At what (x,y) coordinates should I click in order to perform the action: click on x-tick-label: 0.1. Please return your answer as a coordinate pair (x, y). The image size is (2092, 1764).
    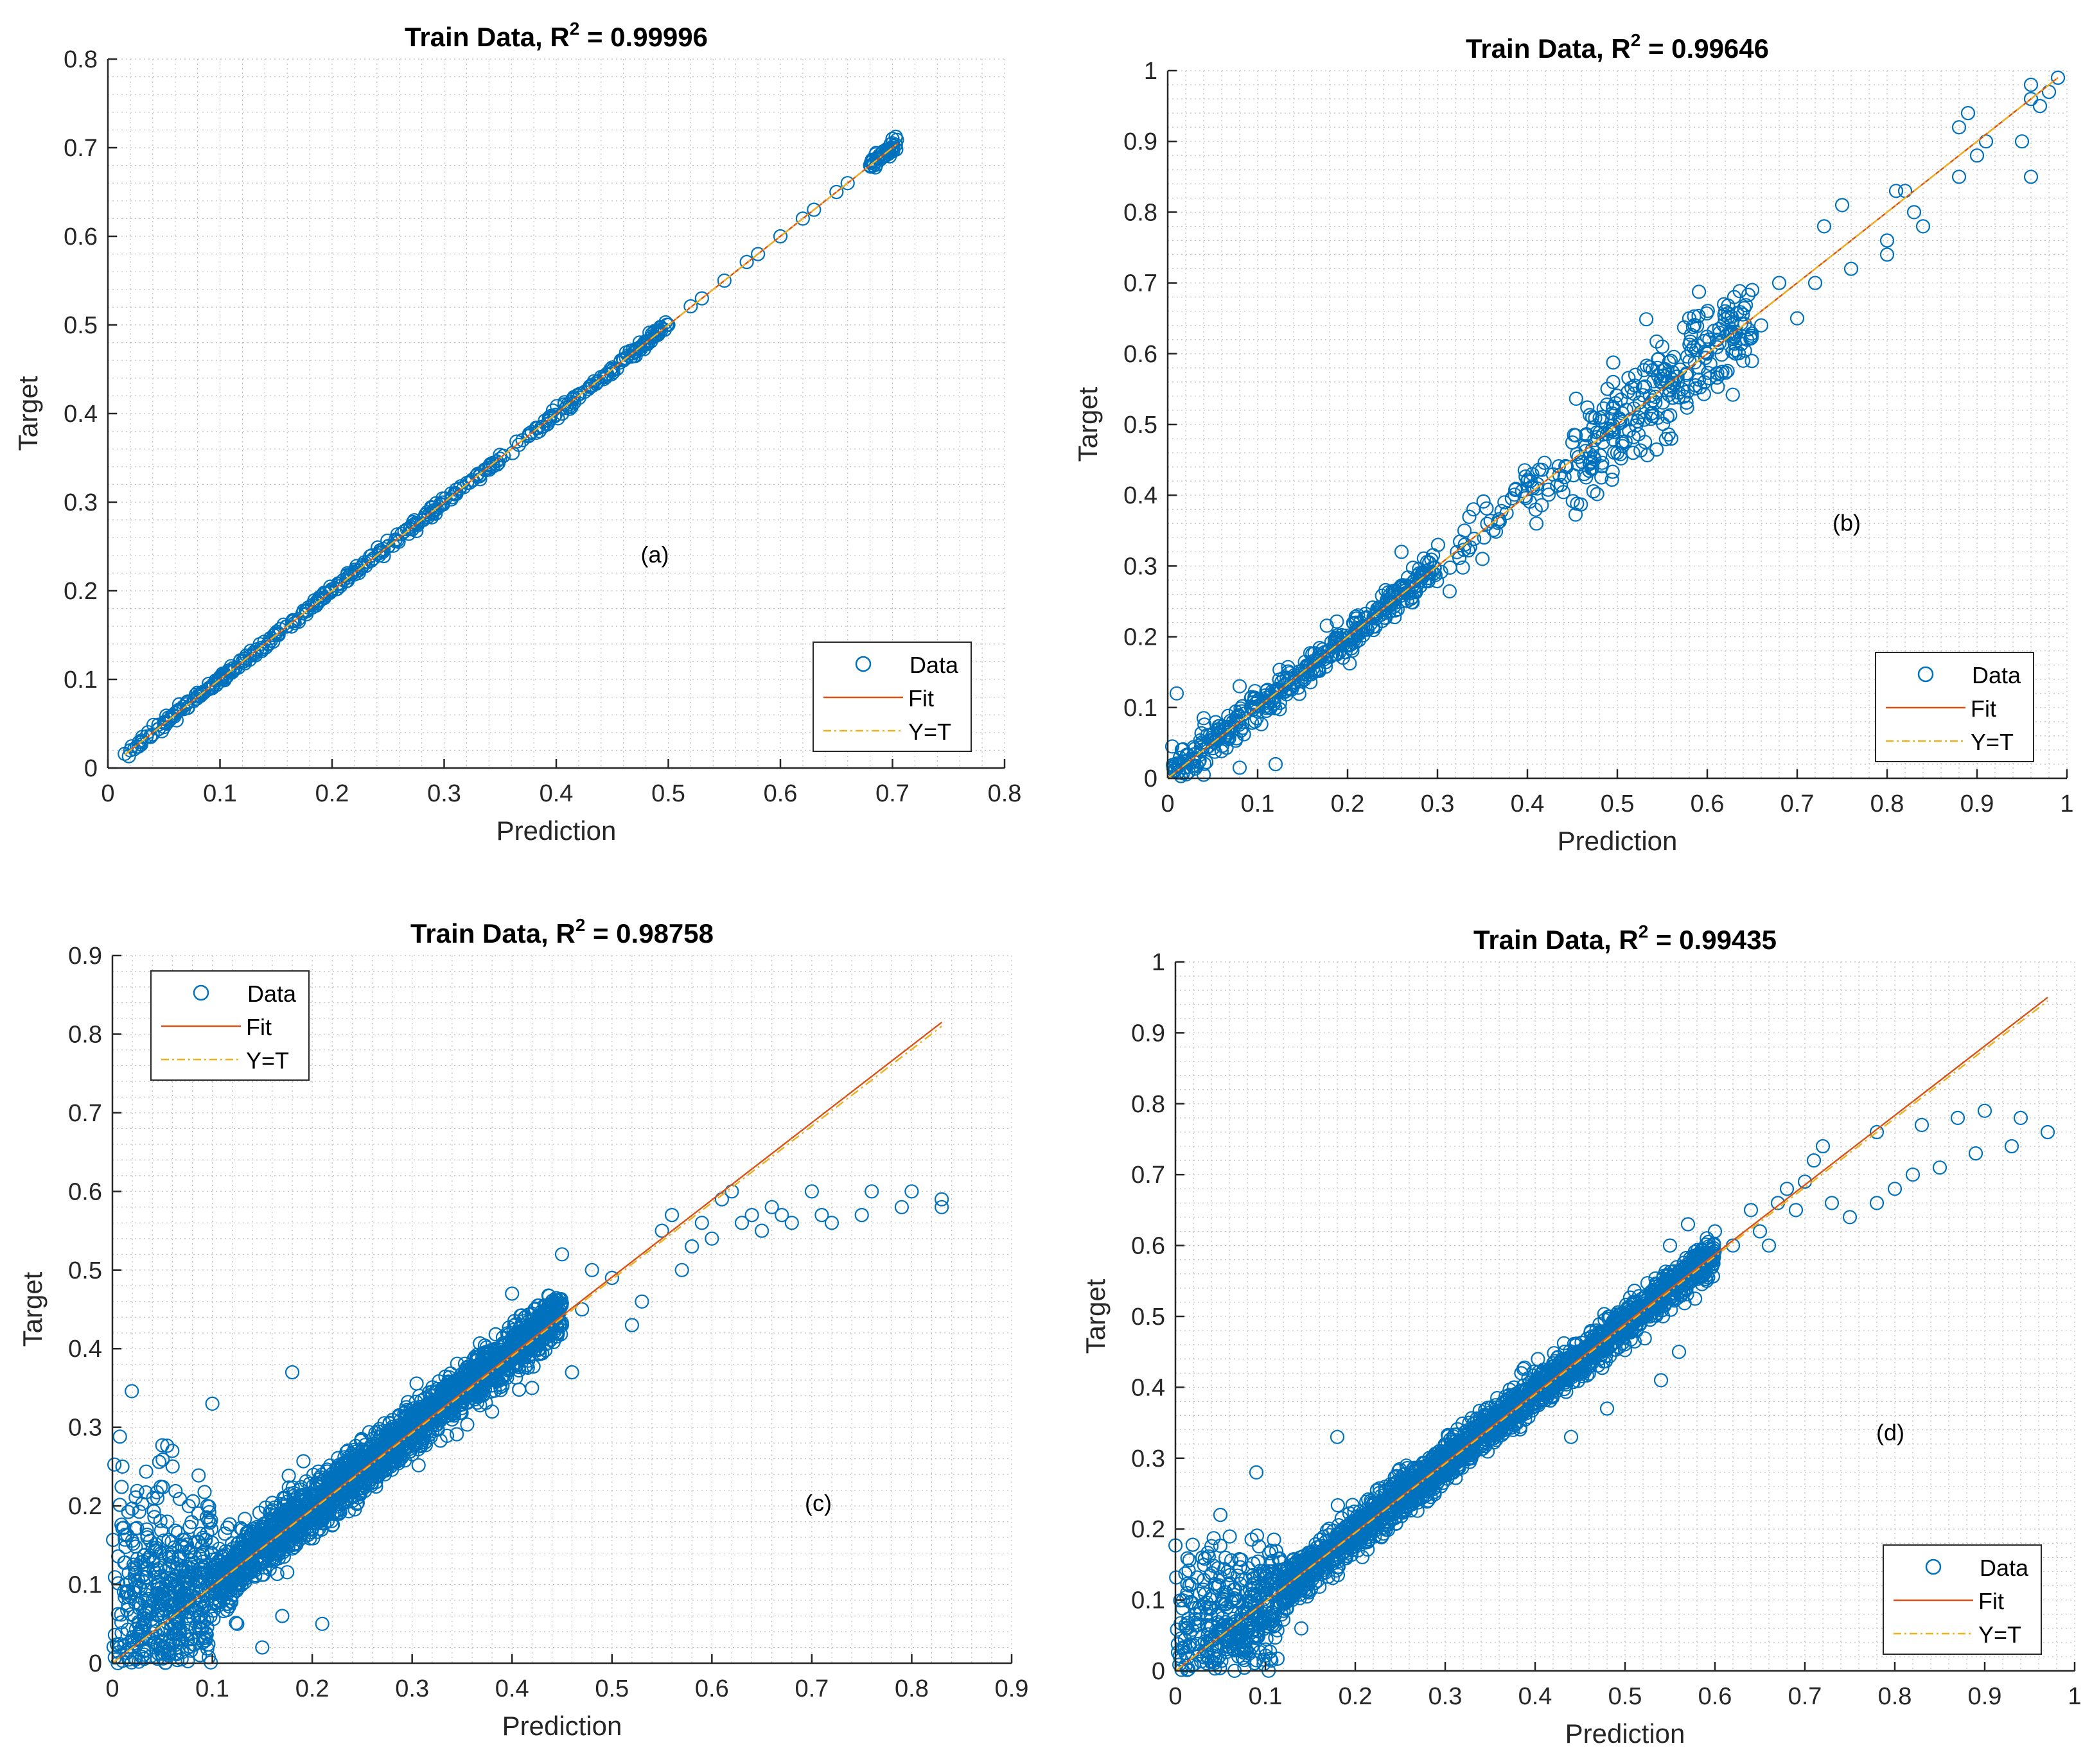
    Looking at the image, I should click on (1258, 803).